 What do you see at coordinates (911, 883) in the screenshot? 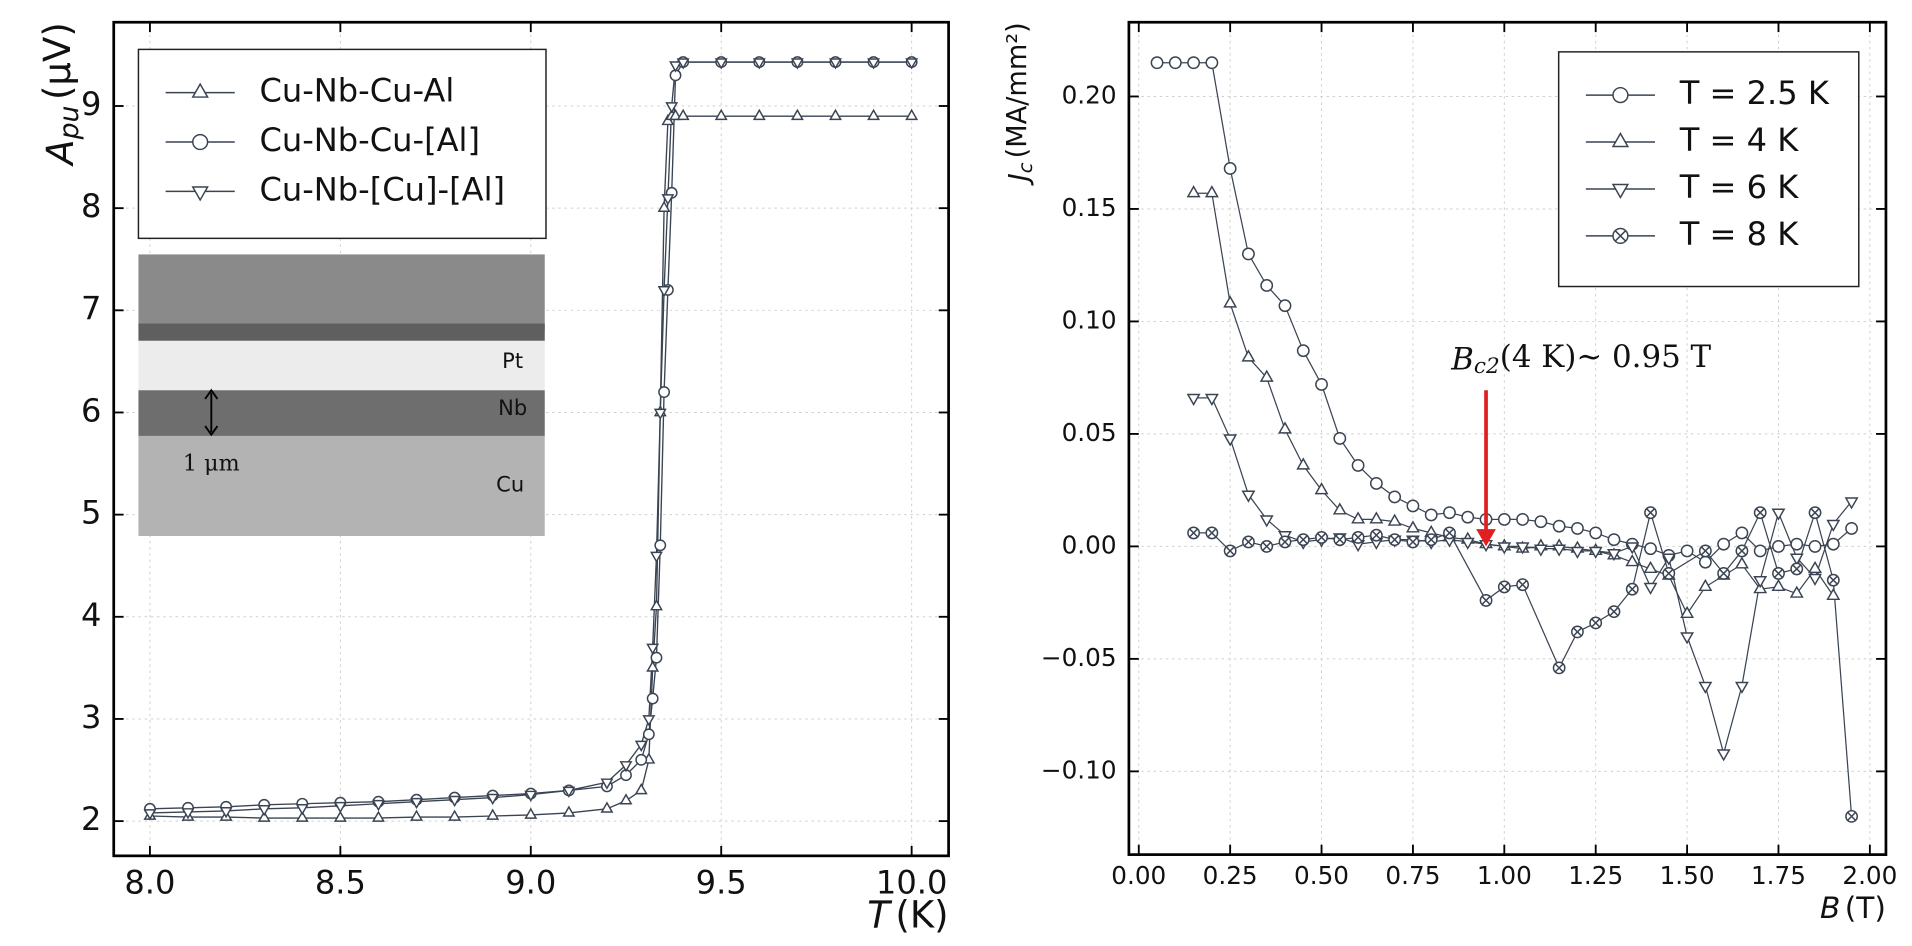
I see `x-tick-label: 10.0` at bounding box center [911, 883].